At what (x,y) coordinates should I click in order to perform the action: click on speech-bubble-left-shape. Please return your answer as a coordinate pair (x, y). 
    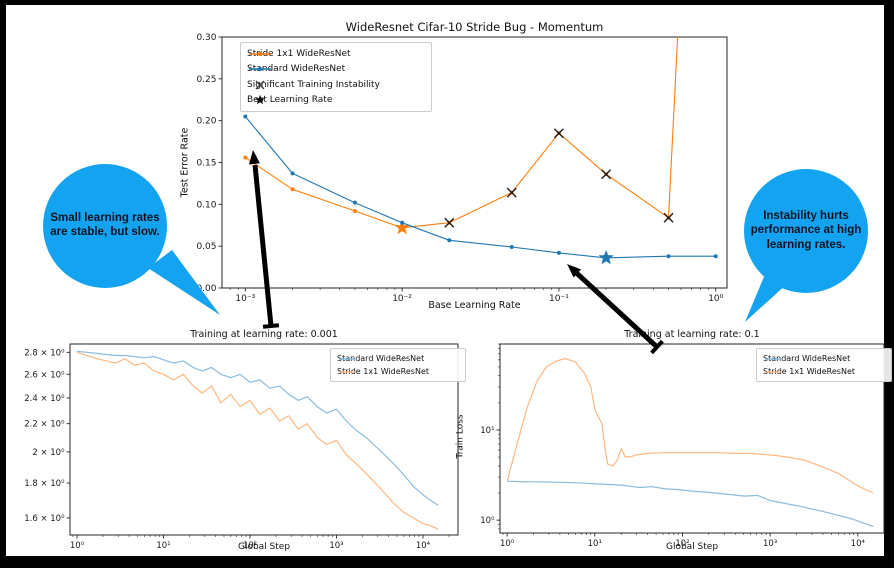
    Looking at the image, I should click on (131, 239).